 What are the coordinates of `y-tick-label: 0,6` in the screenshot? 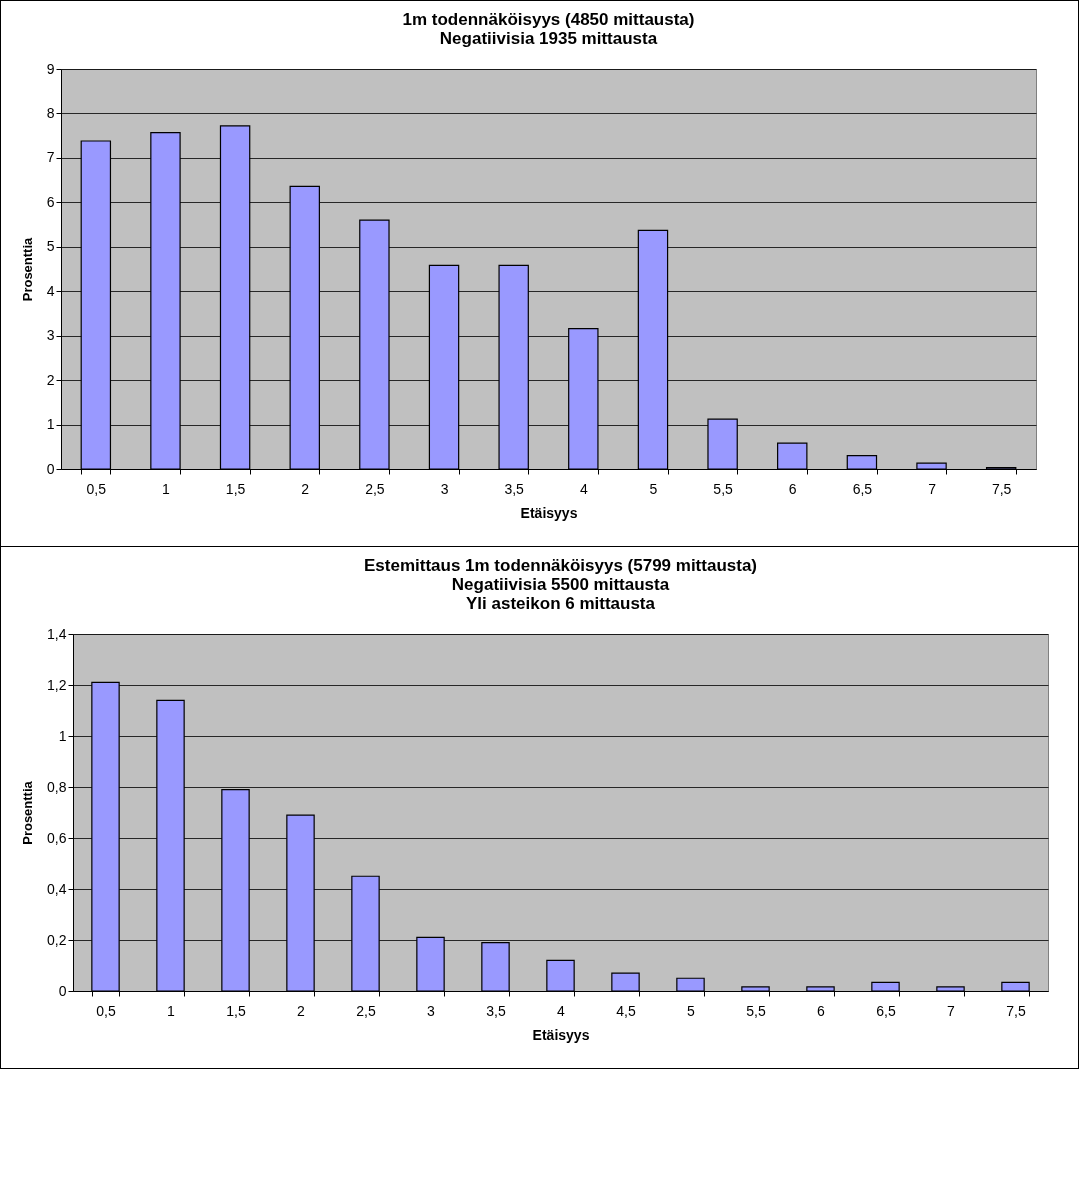 It's located at (57, 837).